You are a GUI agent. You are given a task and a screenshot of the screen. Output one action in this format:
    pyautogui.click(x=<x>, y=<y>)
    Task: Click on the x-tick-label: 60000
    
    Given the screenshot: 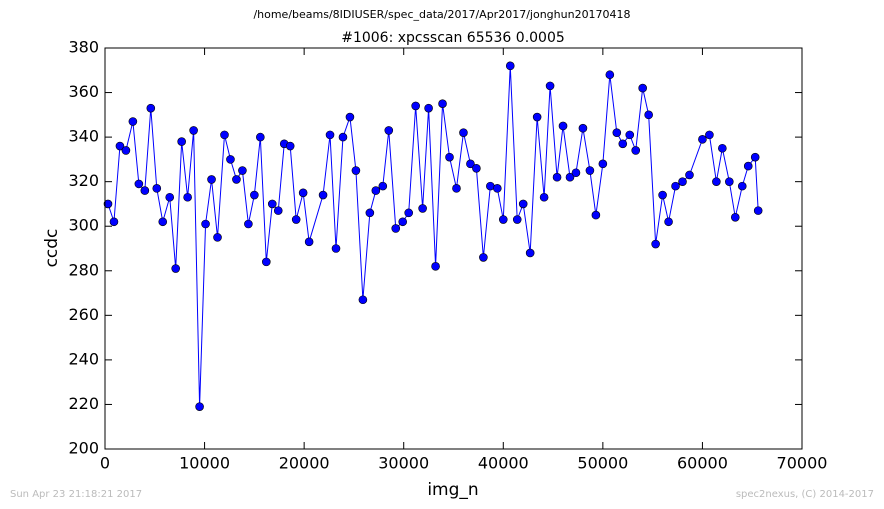 What is the action you would take?
    pyautogui.click(x=702, y=463)
    